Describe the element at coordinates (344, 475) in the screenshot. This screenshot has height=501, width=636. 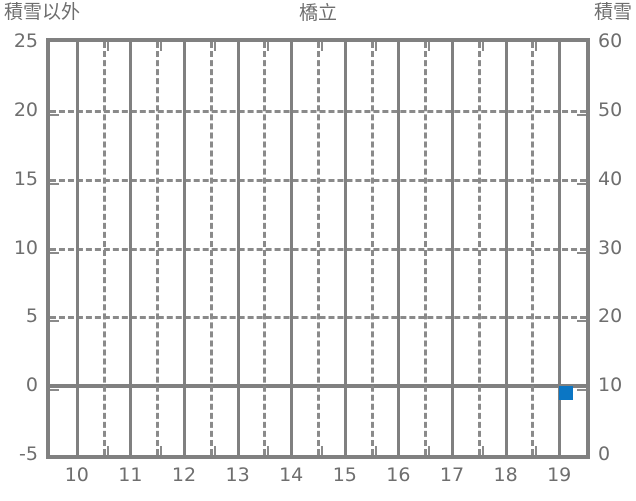
I see `x-axis-tick-label: 15` at that location.